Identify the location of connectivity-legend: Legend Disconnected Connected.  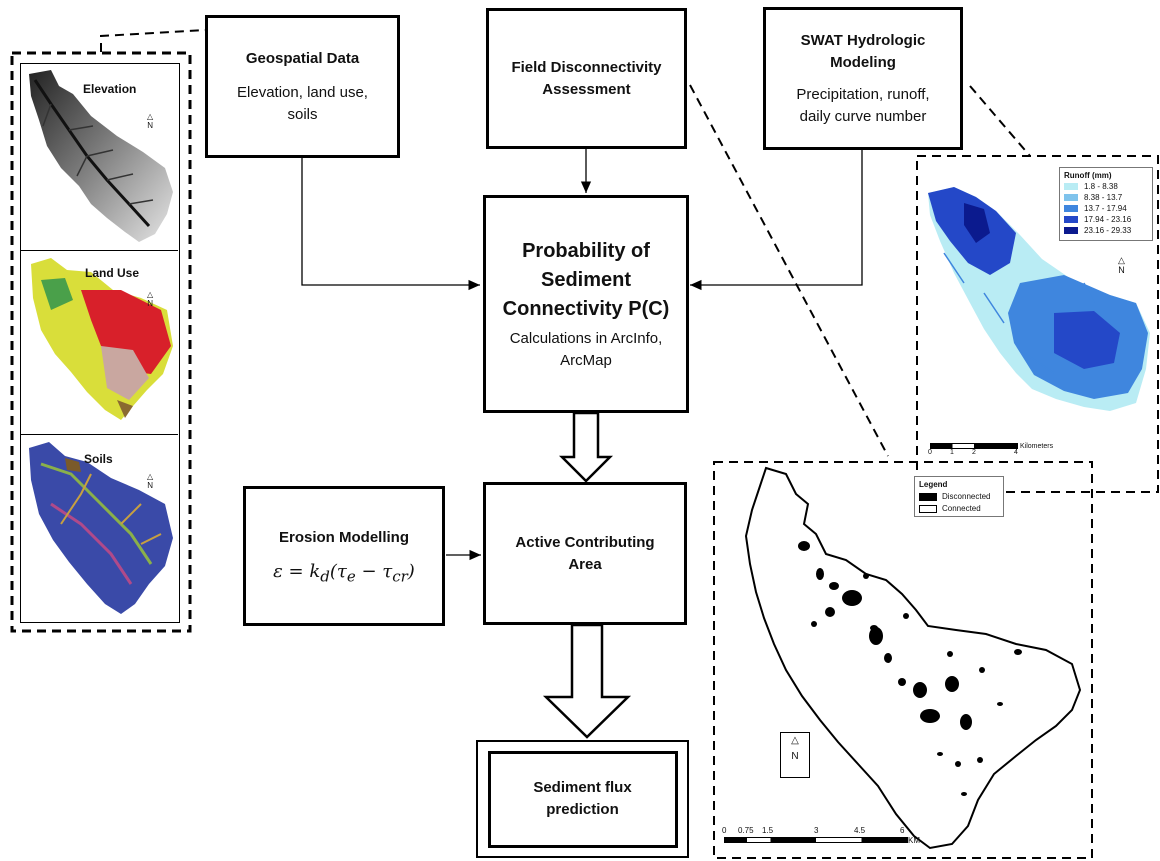
(959, 496).